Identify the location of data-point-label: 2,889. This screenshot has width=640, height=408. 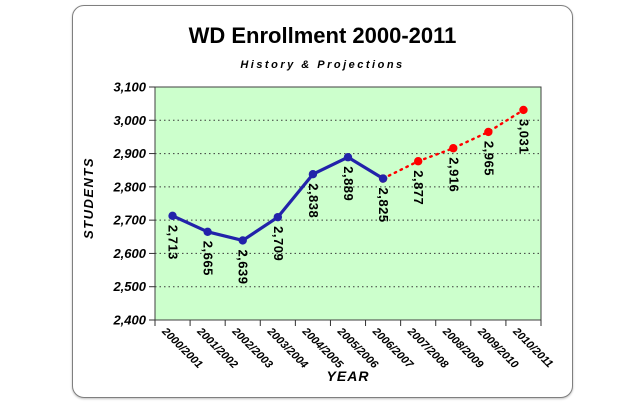
(348, 183).